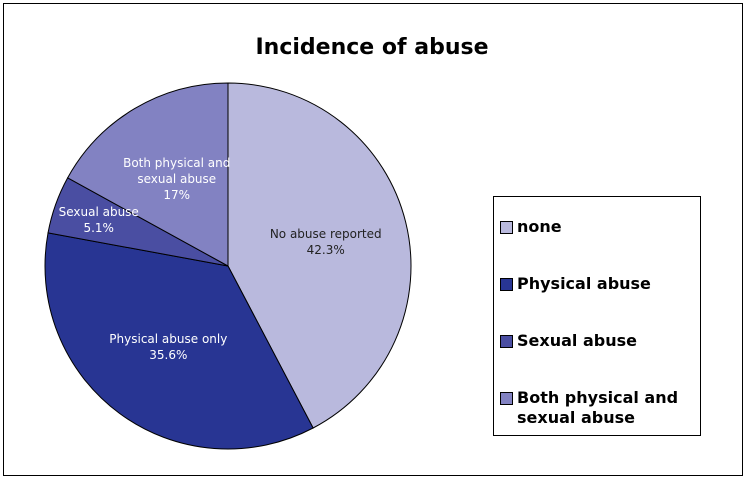  What do you see at coordinates (598, 227) in the screenshot?
I see `legend-item: none` at bounding box center [598, 227].